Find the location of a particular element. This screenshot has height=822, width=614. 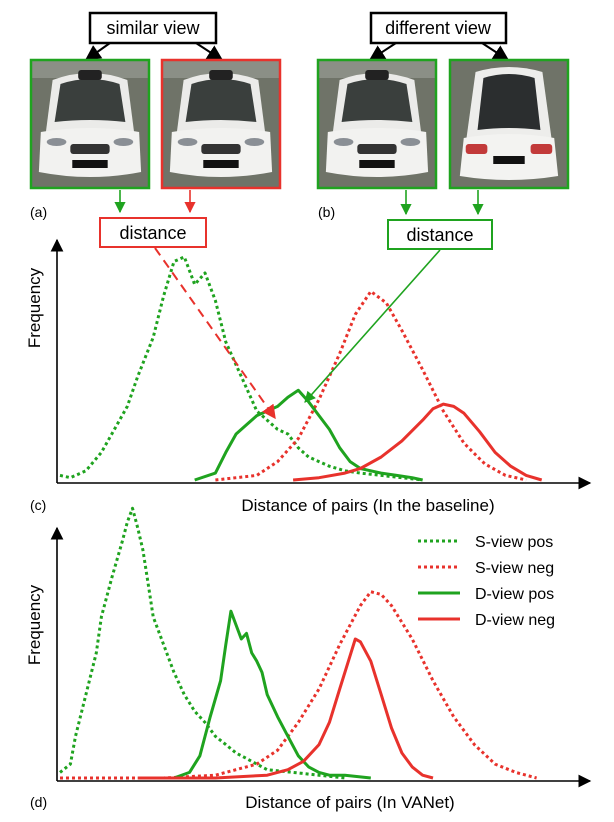

legend-label-d-view-pos: D-view pos is located at coordinates (514, 594).